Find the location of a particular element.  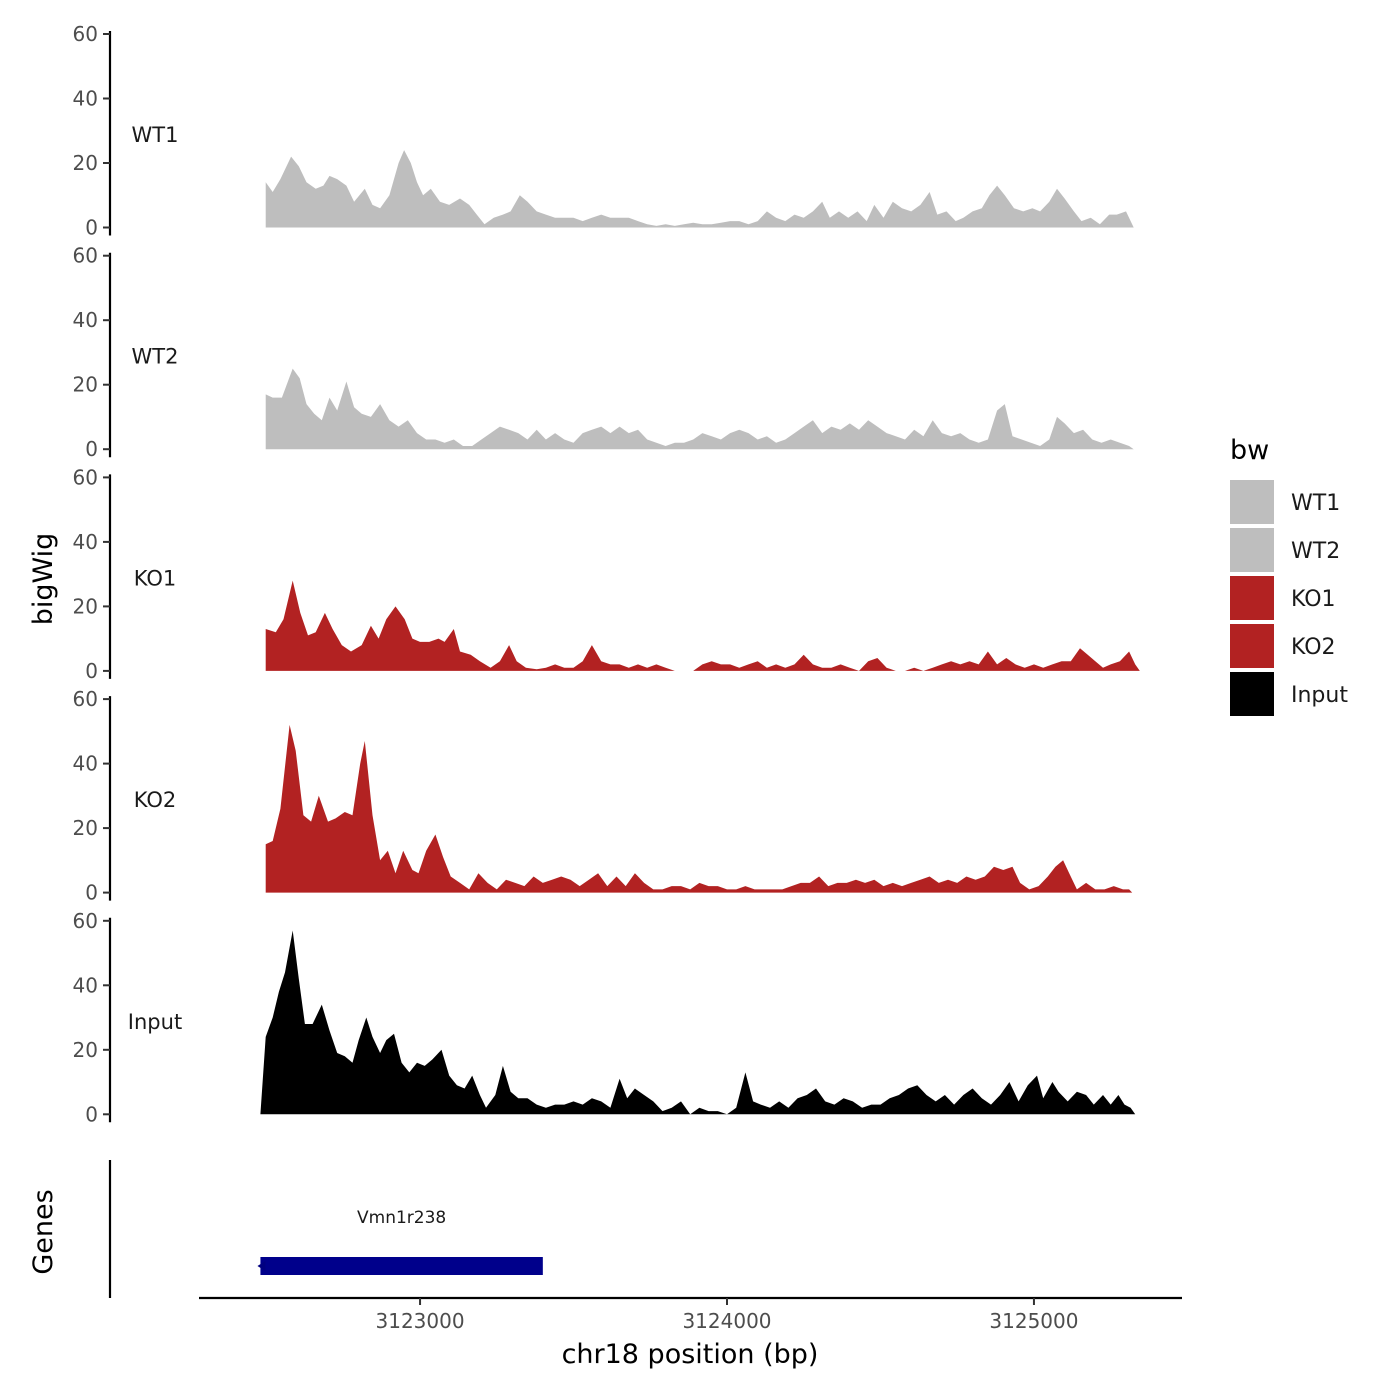

area-wt1 is located at coordinates (699, 189).